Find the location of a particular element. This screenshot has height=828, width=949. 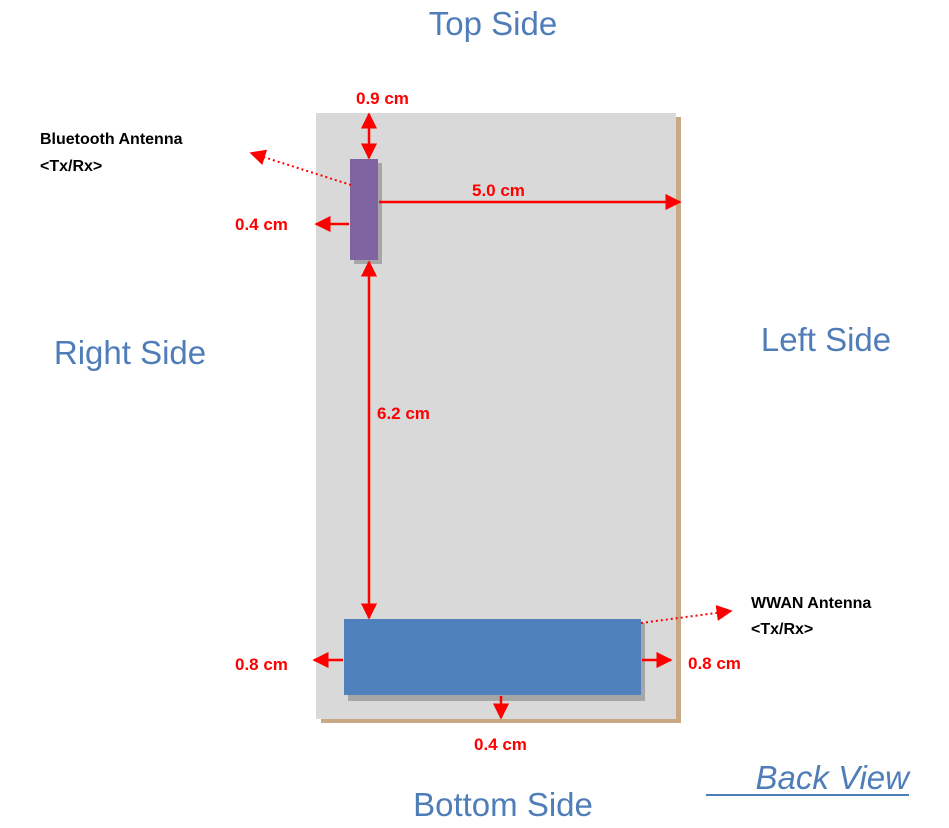

dim-label-wwan-left: 0.8 cm is located at coordinates (714, 663).